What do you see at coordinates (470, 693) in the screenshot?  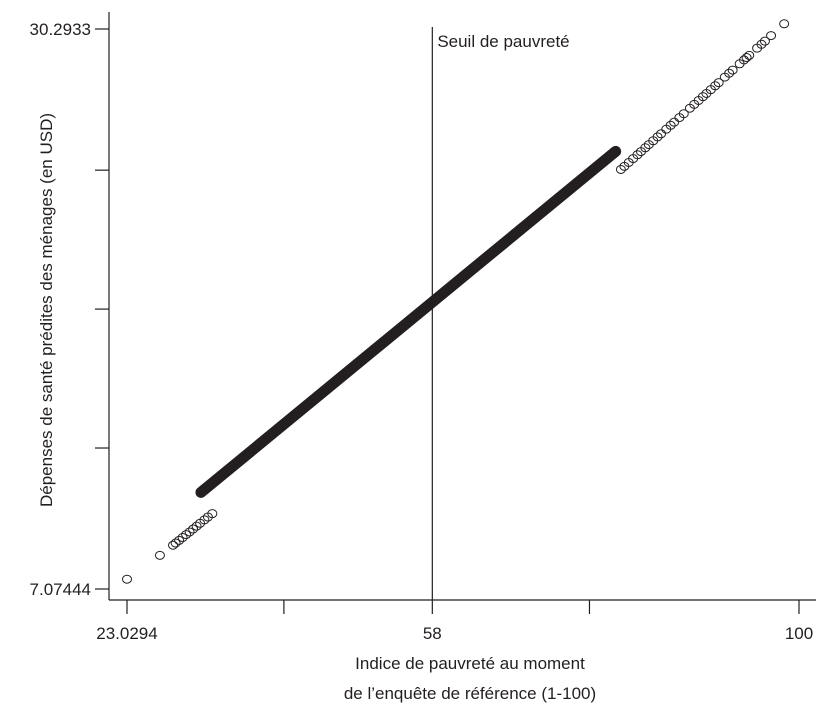 I see `x-axis-title-line-2: de l’enquête de référence (1-100)` at bounding box center [470, 693].